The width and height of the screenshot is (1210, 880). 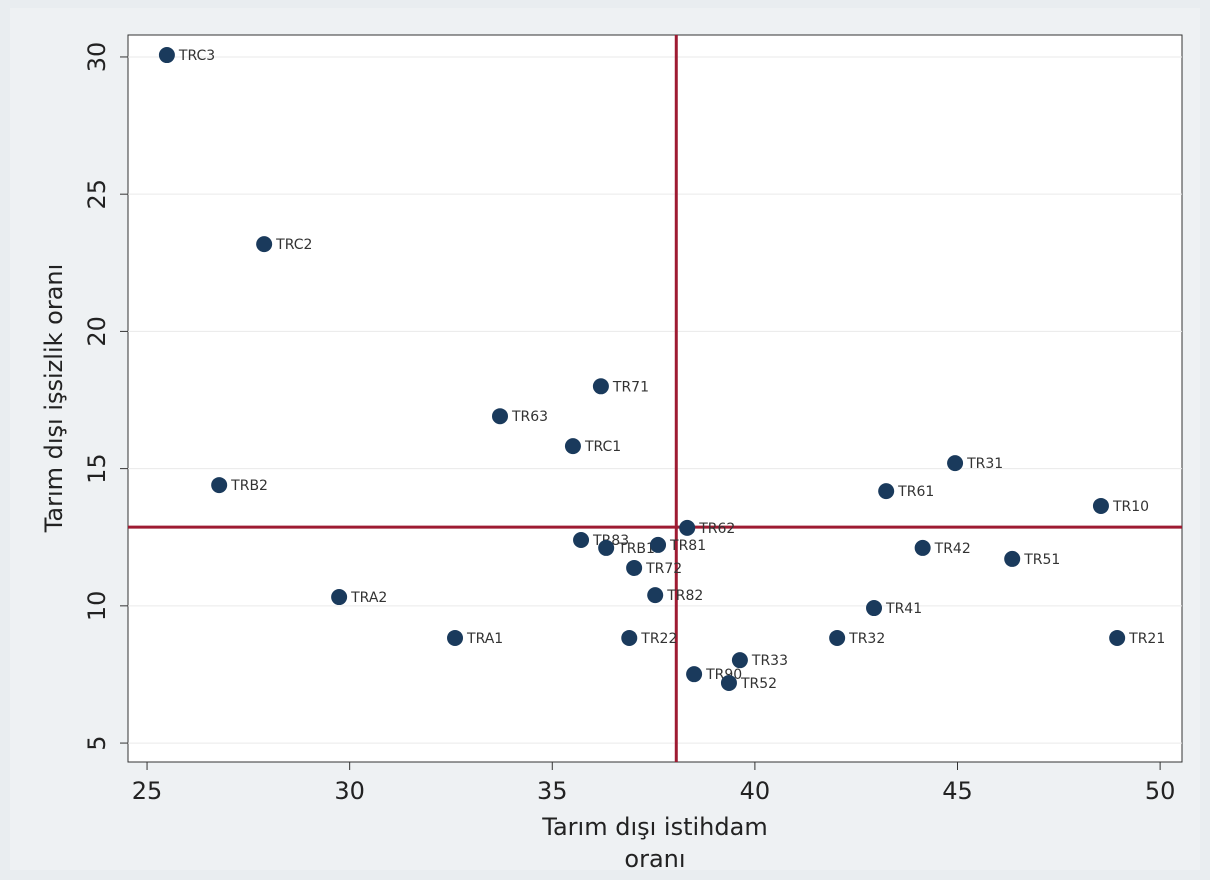 What do you see at coordinates (54, 399) in the screenshot?
I see `y-axis-label: Tarım dışı işsizlik oranı` at bounding box center [54, 399].